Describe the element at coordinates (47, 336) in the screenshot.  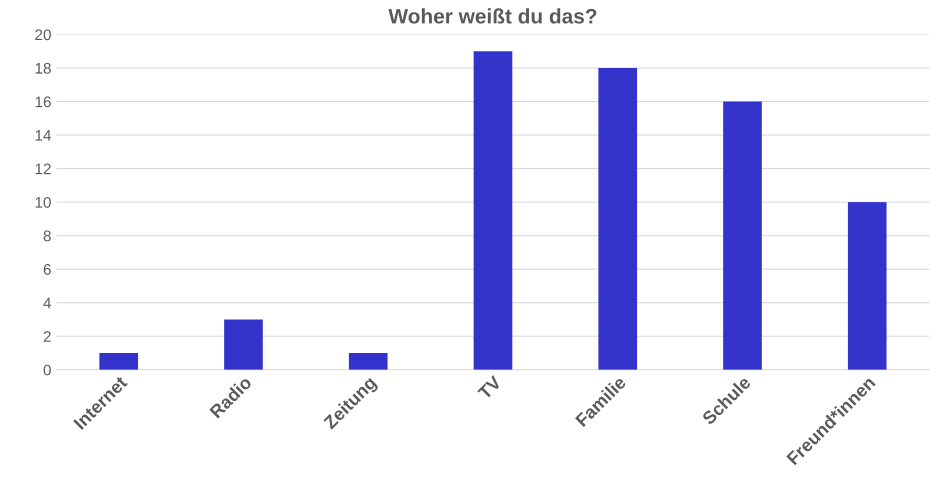
I see `y-tick-label: 2` at that location.